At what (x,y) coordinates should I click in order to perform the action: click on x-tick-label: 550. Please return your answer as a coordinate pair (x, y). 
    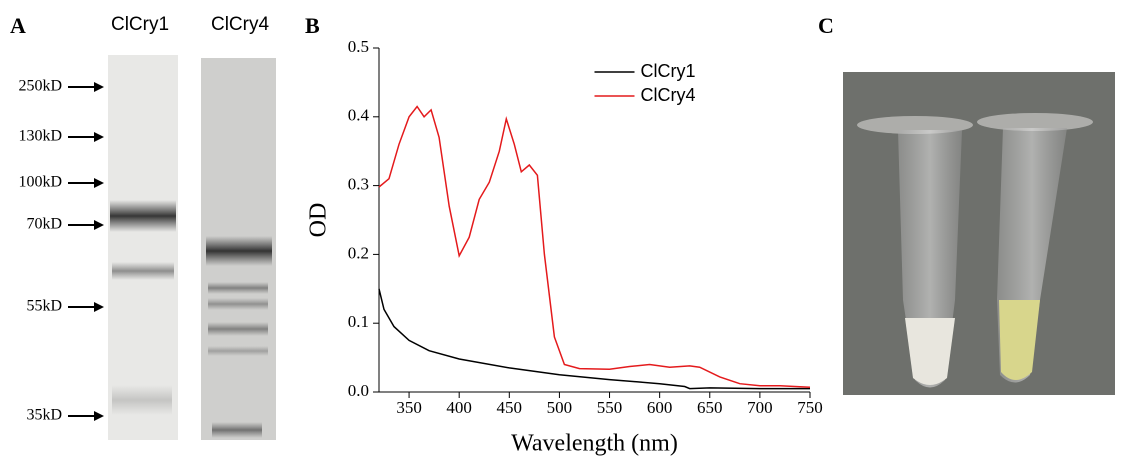
    Looking at the image, I should click on (610, 407).